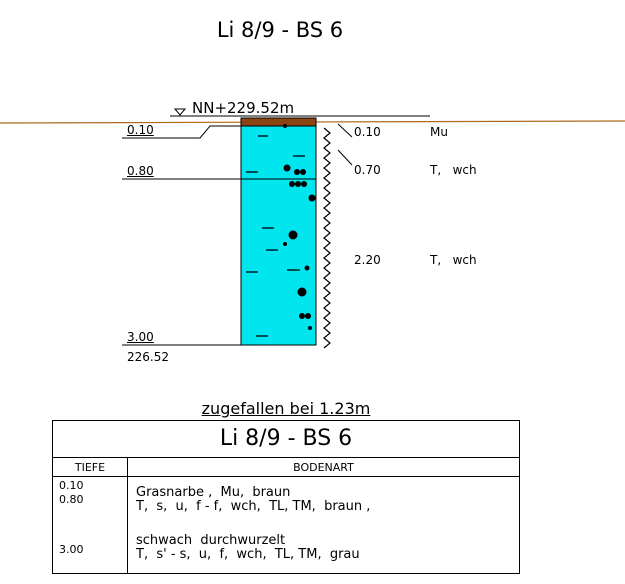 The height and width of the screenshot is (584, 625). What do you see at coordinates (327, 238) in the screenshot?
I see `consistency-wavy-line` at bounding box center [327, 238].